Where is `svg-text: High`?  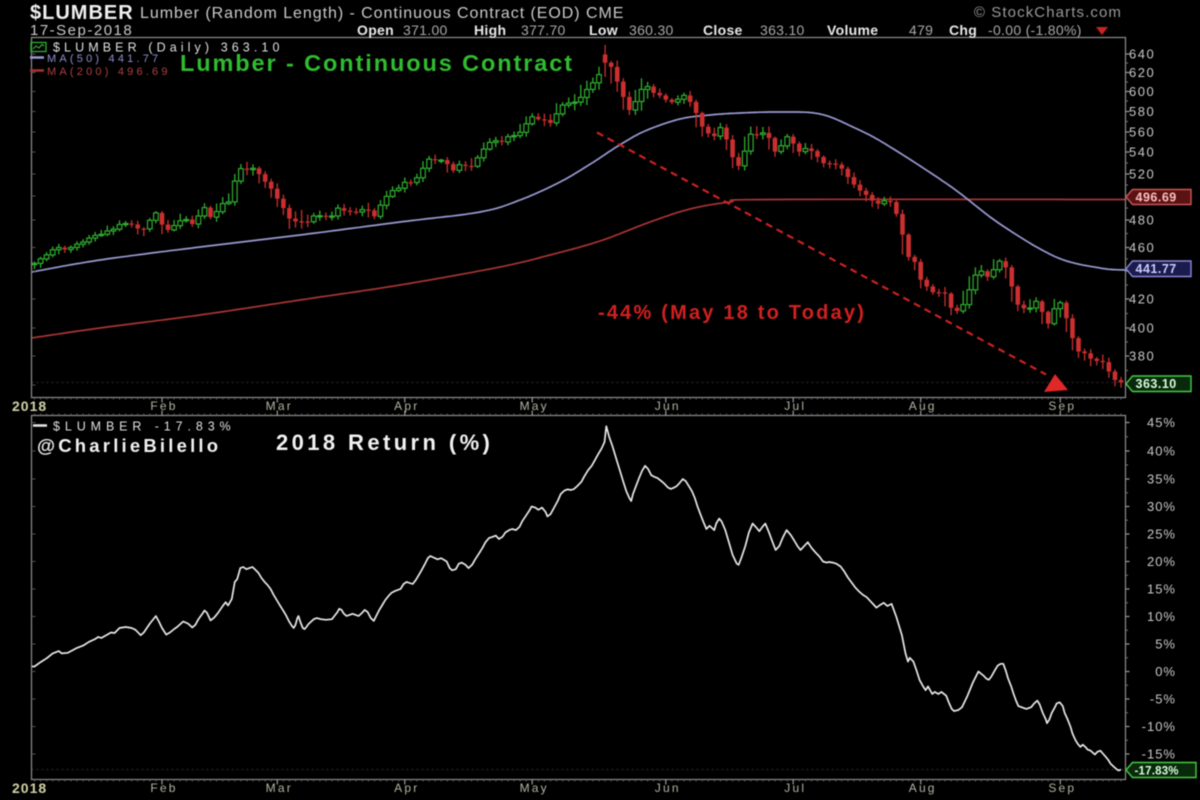 svg-text: High is located at coordinates (490, 30).